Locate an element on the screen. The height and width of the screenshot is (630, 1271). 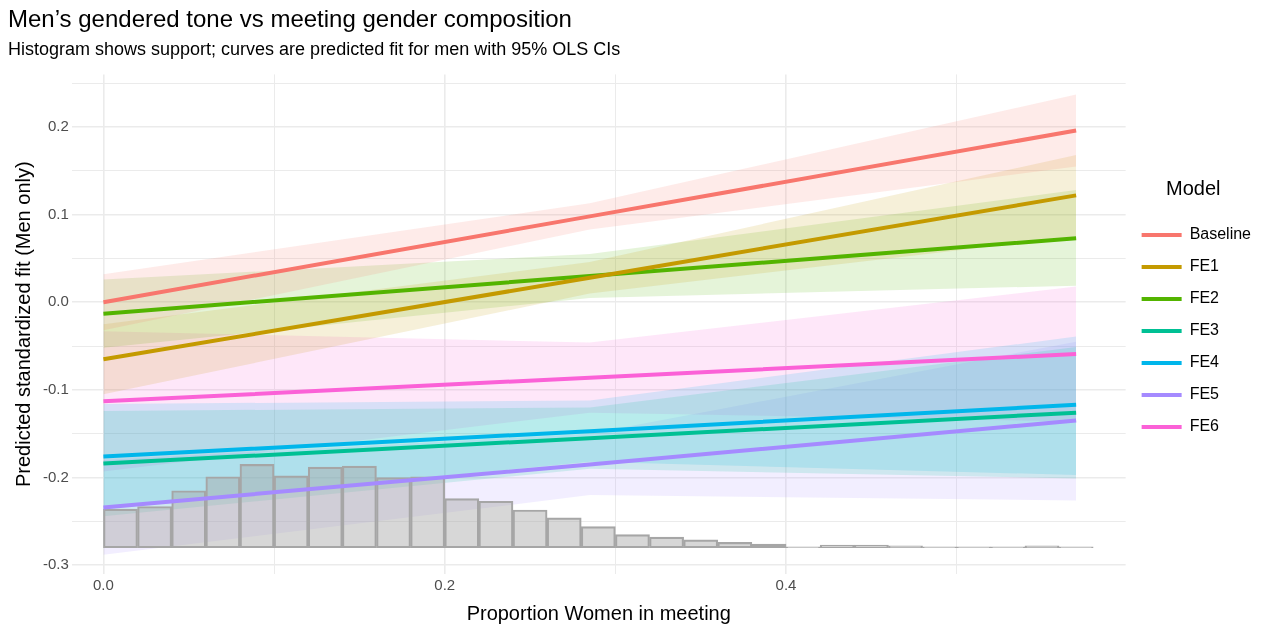
x-axis-title: Proportion Women in meeting is located at coordinates (598, 612).